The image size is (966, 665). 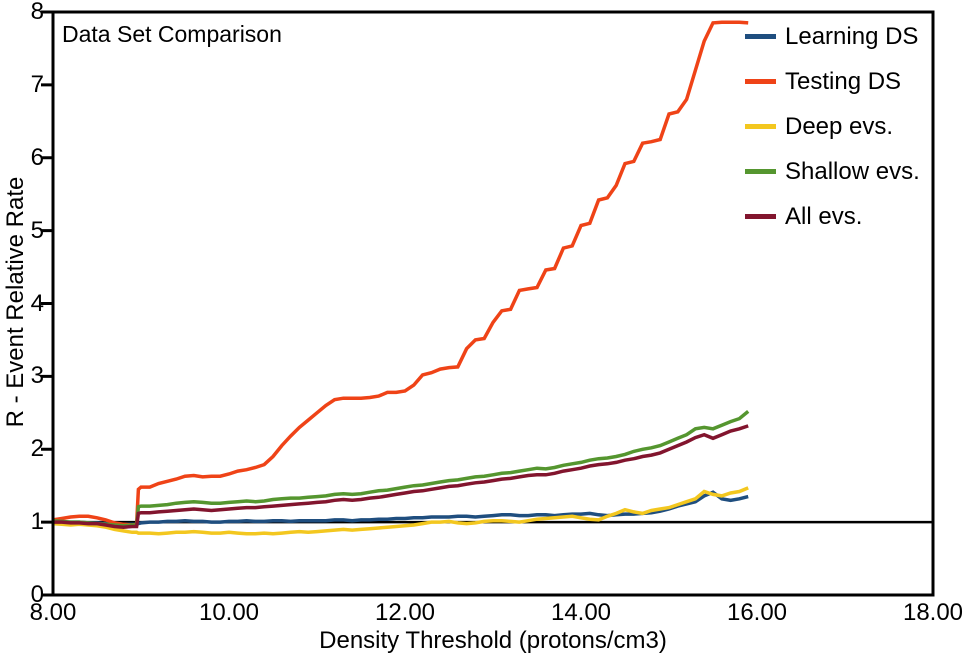 I want to click on x-tick-label: 14.00, so click(x=581, y=612).